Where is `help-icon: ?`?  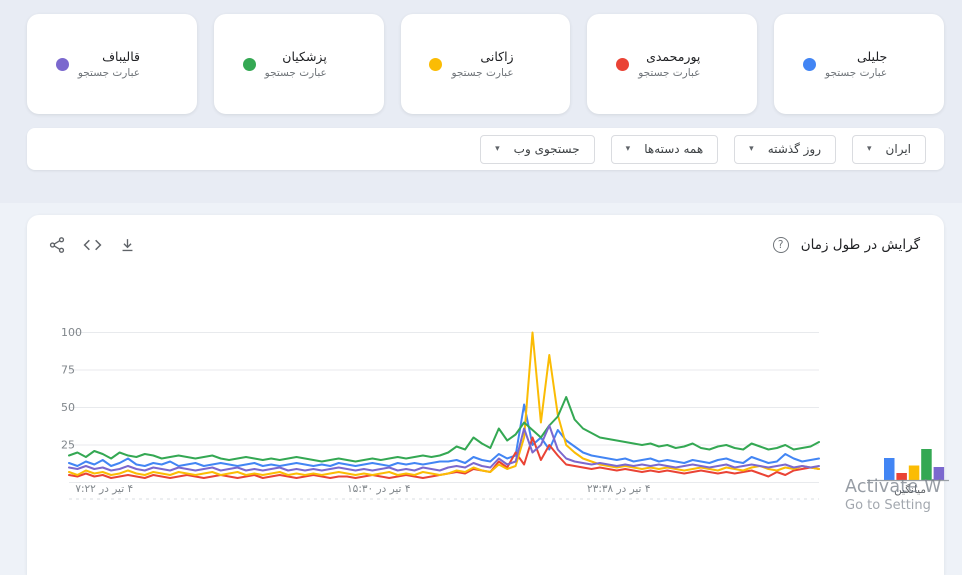
help-icon: ? is located at coordinates (780, 245).